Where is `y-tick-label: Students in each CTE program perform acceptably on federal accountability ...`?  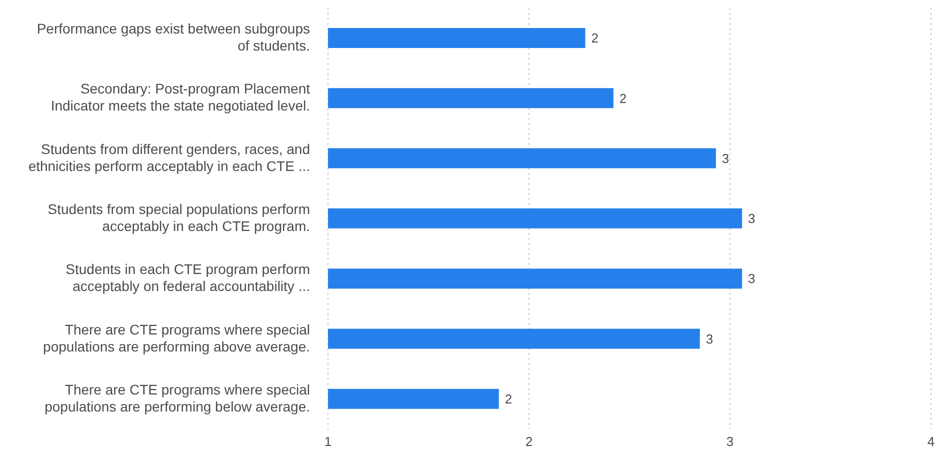
y-tick-label: Students in each CTE program perform acceptably on federal accountability ... is located at coordinates (188, 277).